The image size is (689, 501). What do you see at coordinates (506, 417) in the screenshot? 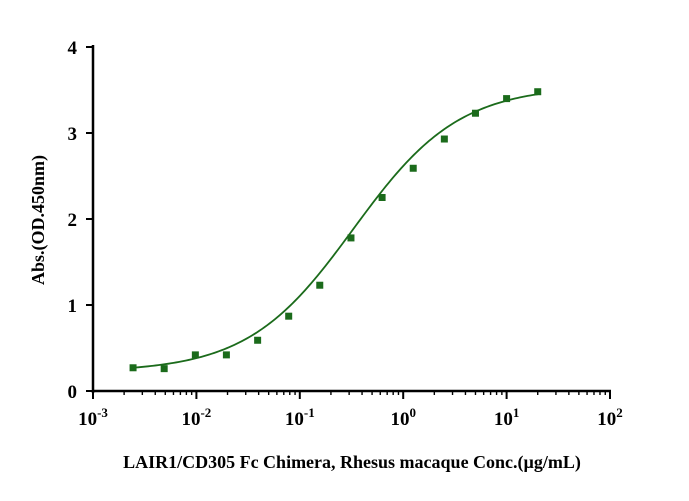
I see `x-tick-label: 10¹` at bounding box center [506, 417].